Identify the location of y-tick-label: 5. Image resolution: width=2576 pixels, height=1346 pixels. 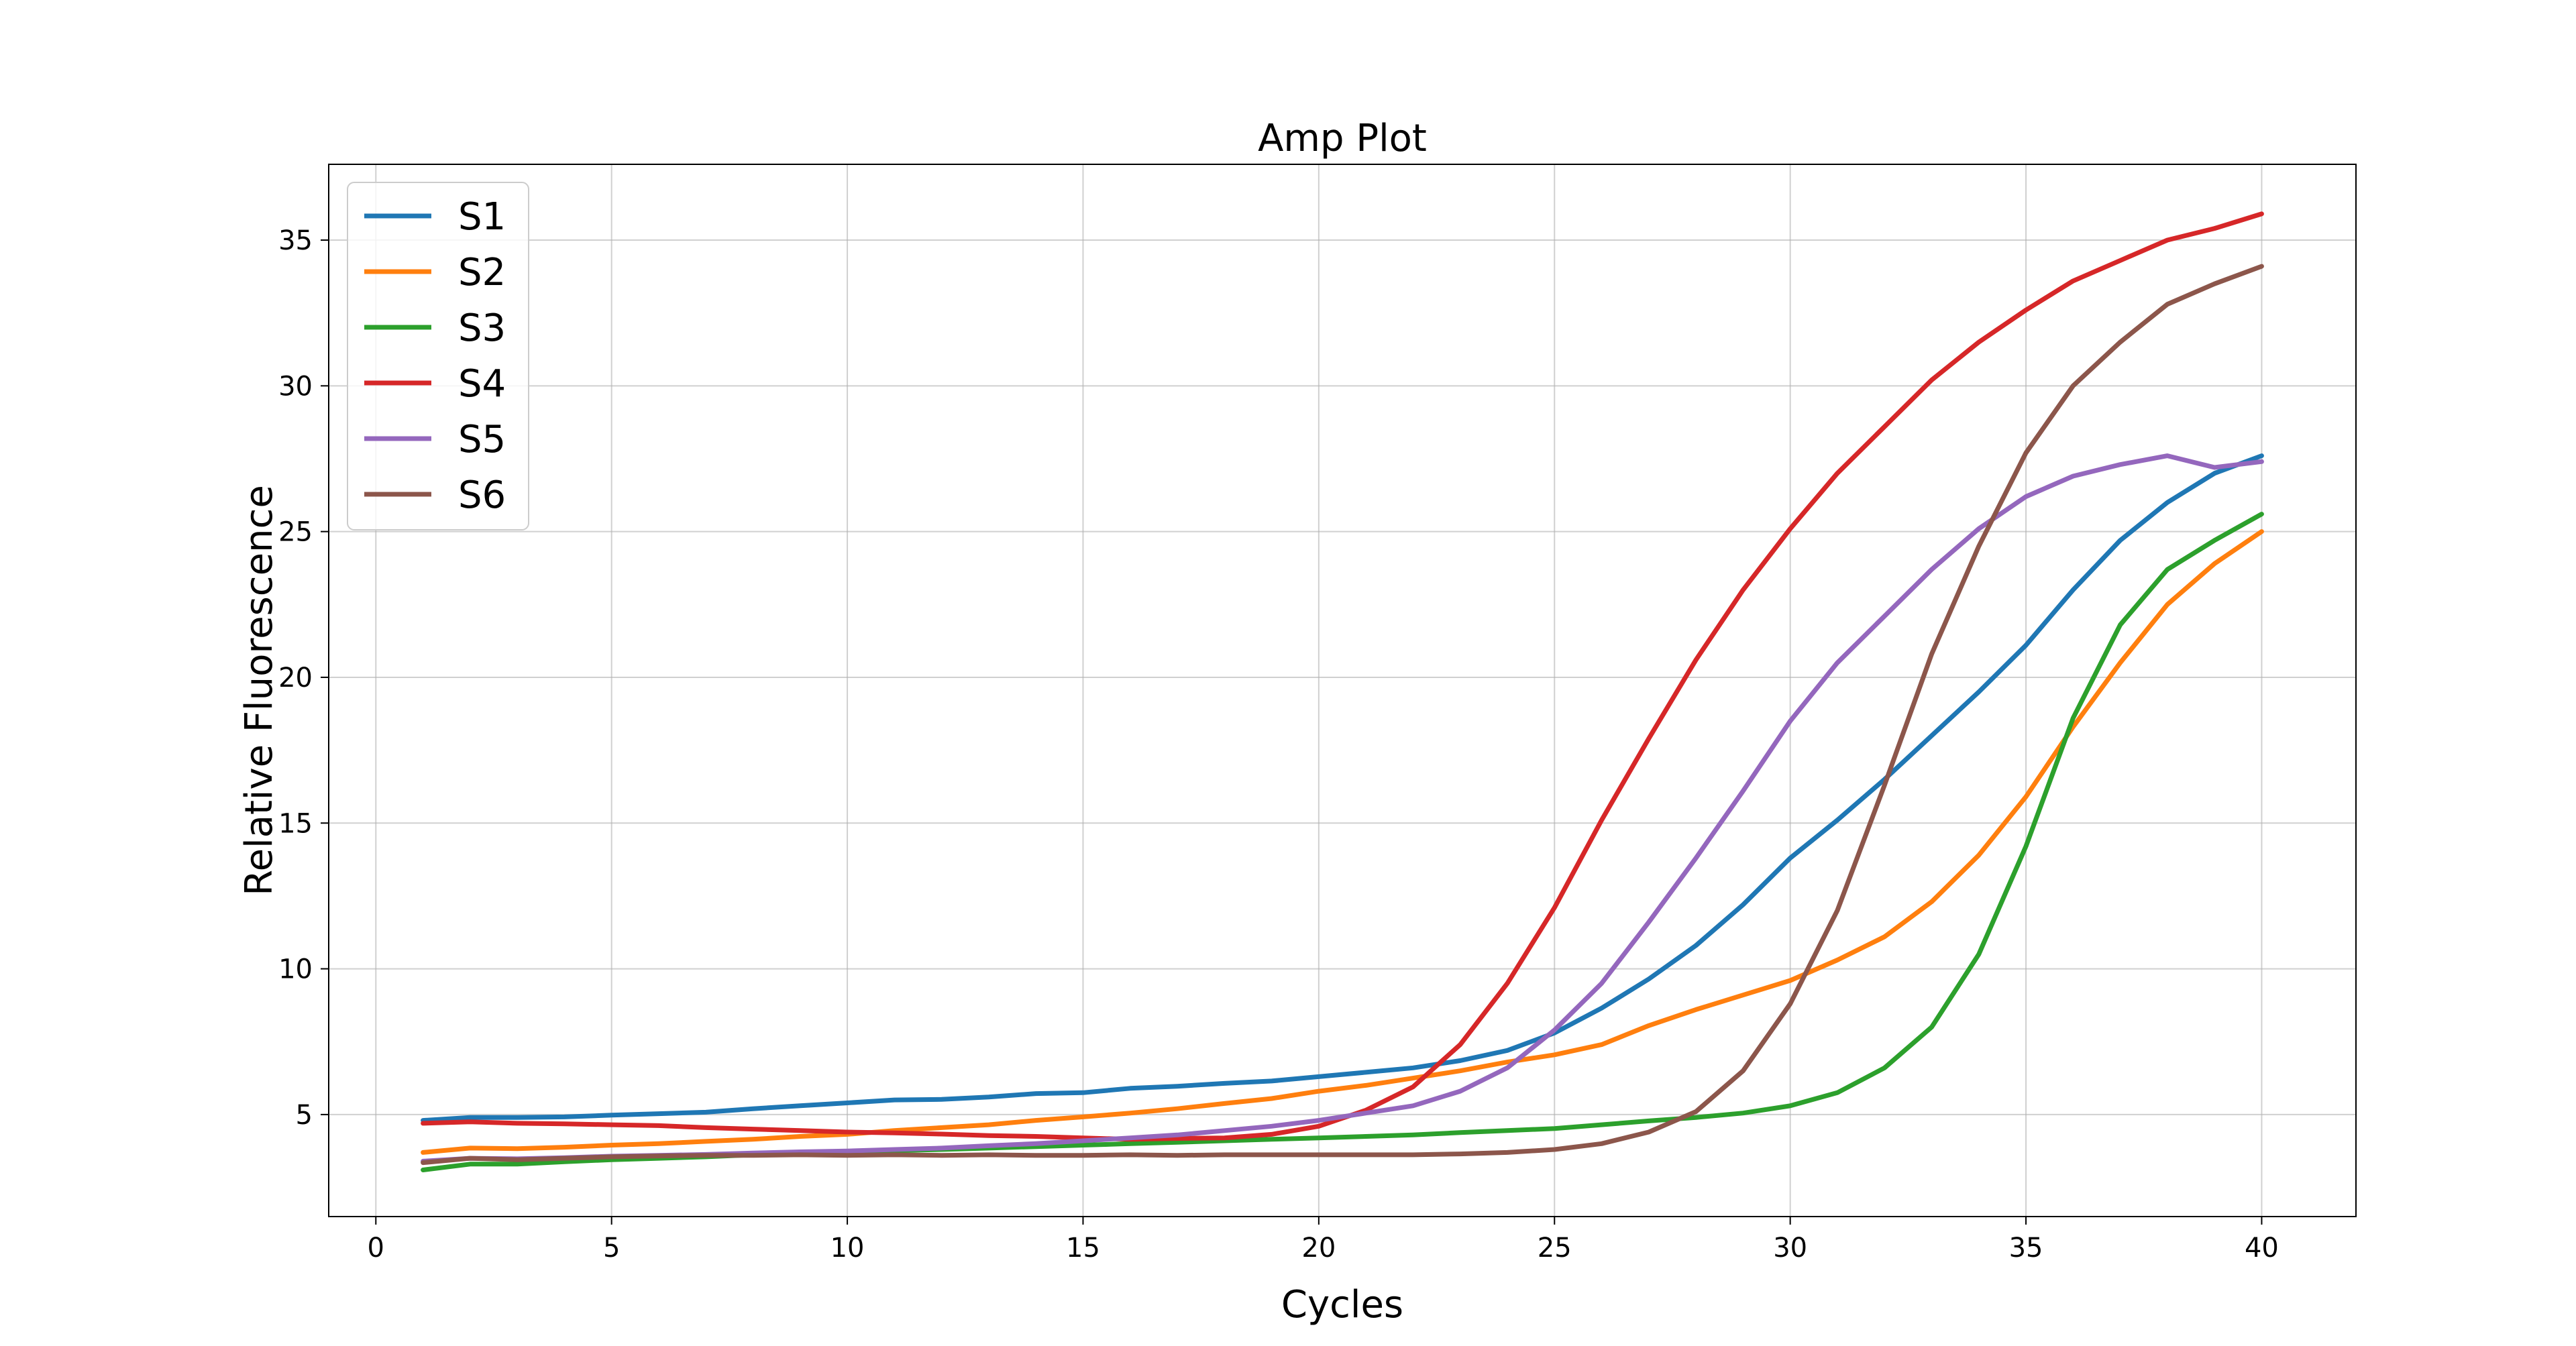
(304, 1115).